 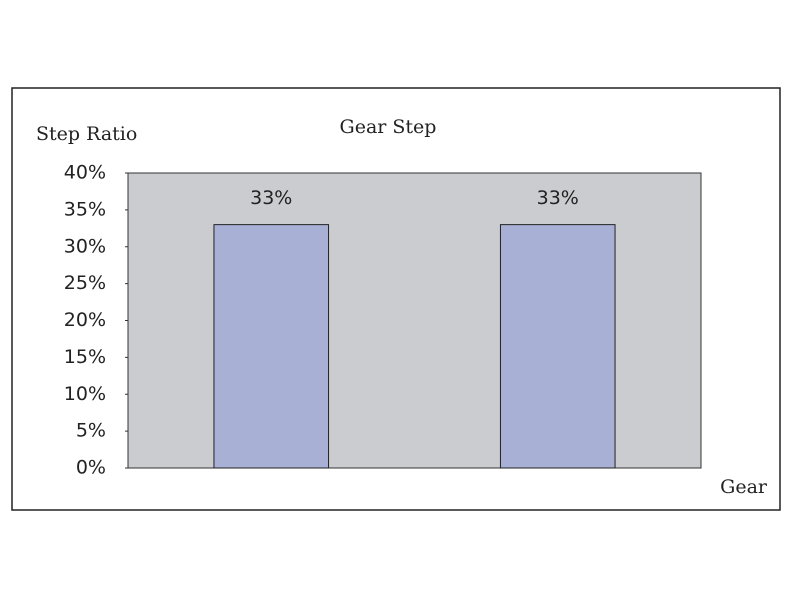 What do you see at coordinates (91, 431) in the screenshot?
I see `y-tick-label: 5%` at bounding box center [91, 431].